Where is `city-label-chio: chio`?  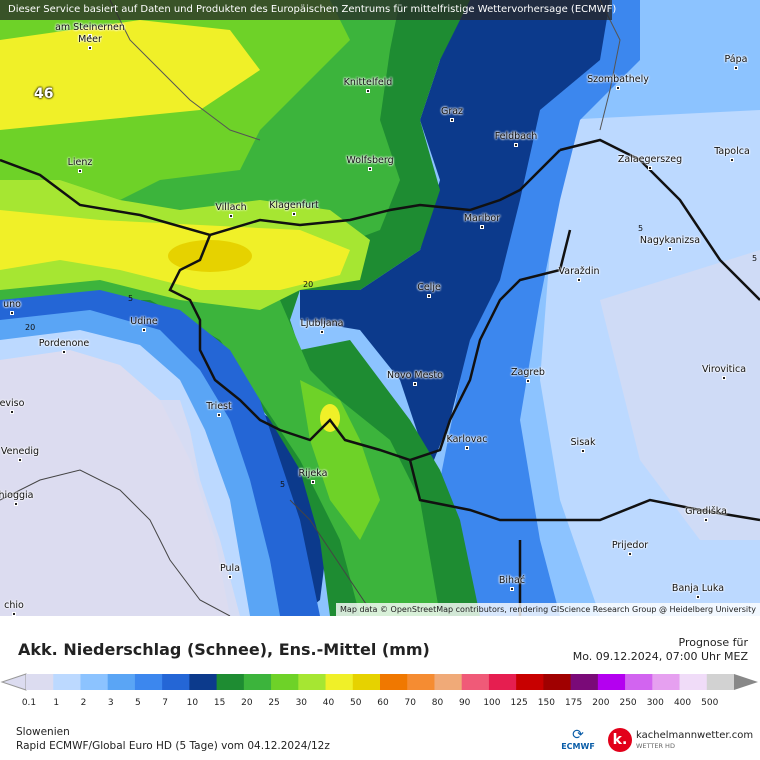 city-label-chio: chio is located at coordinates (14, 605).